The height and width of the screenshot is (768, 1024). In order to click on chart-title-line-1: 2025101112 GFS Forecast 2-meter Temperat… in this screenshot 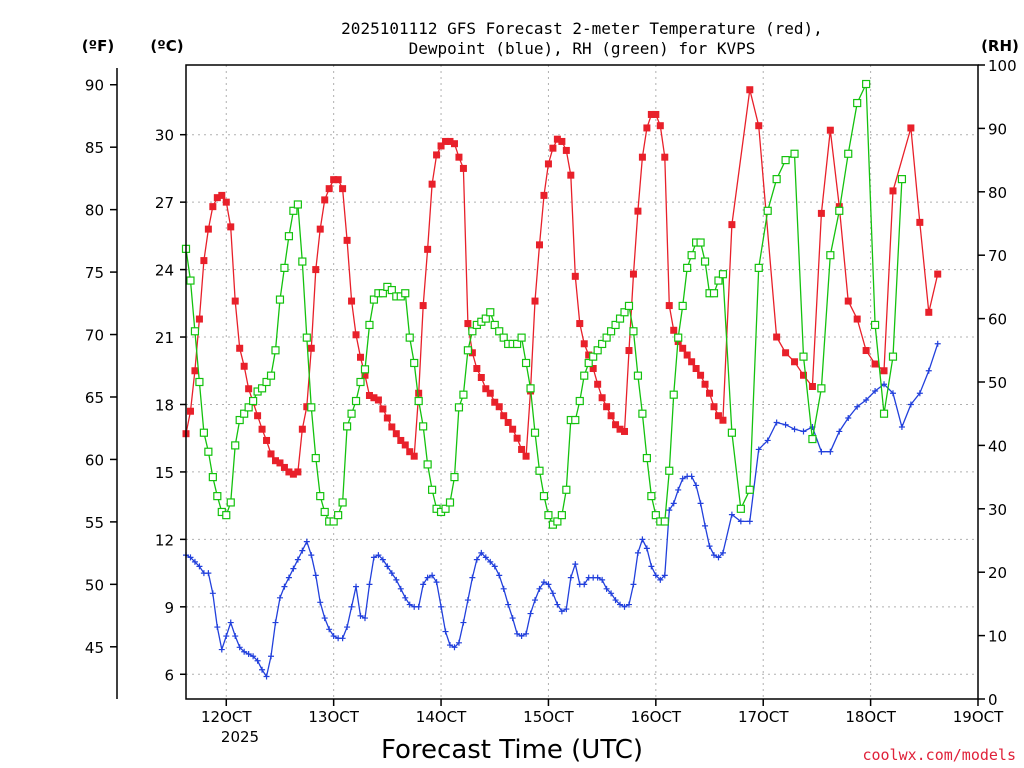, I will do `click(582, 28)`.